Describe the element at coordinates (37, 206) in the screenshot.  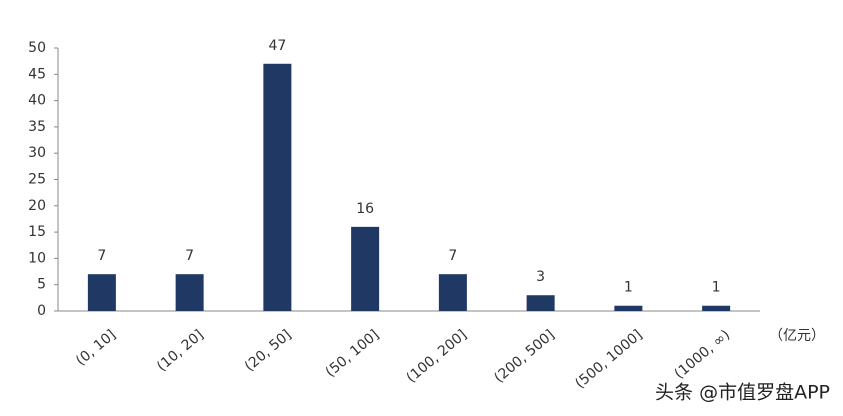
I see `y-tick-label: 20` at that location.